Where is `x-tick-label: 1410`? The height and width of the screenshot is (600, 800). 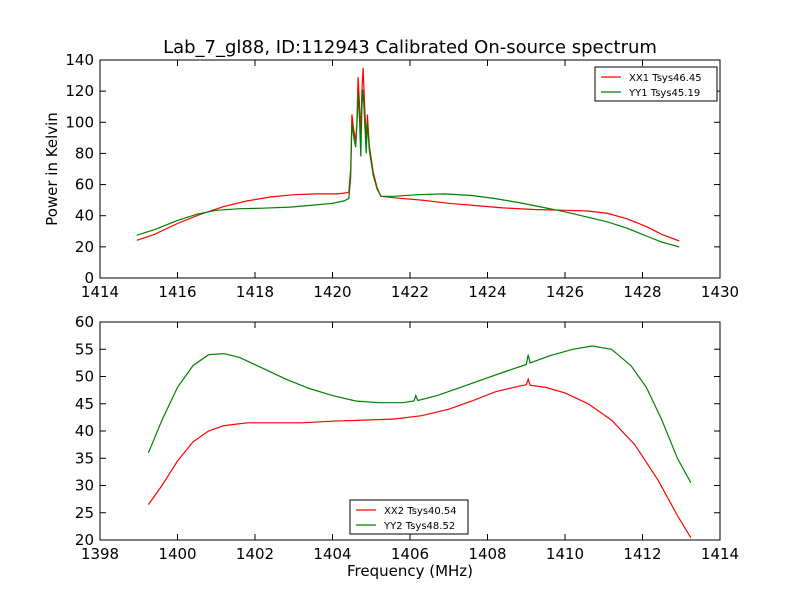
x-tick-label: 1410 is located at coordinates (565, 554).